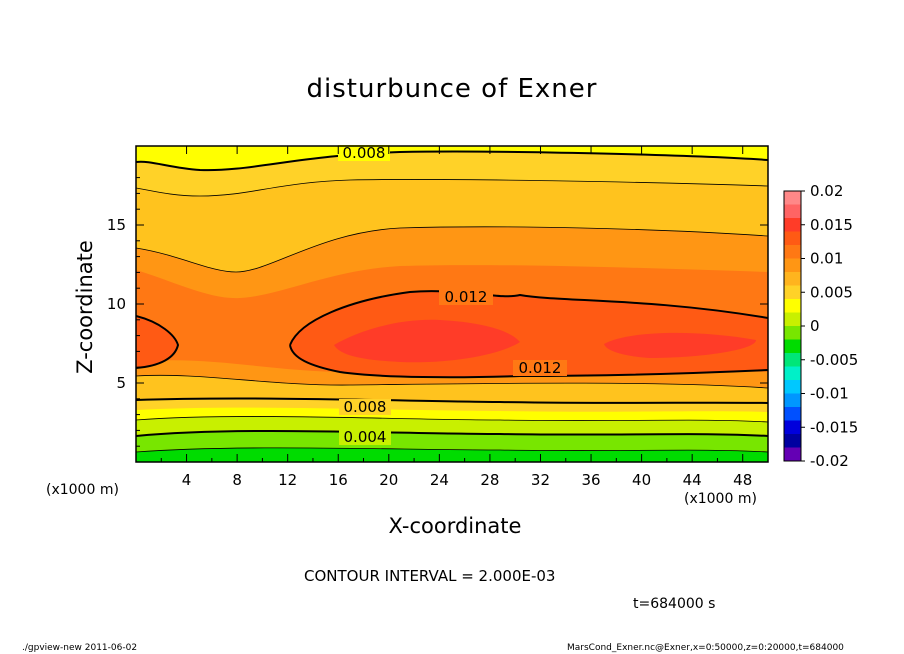 This screenshot has height=654, width=904. I want to click on band-0.013b, so click(680, 345).